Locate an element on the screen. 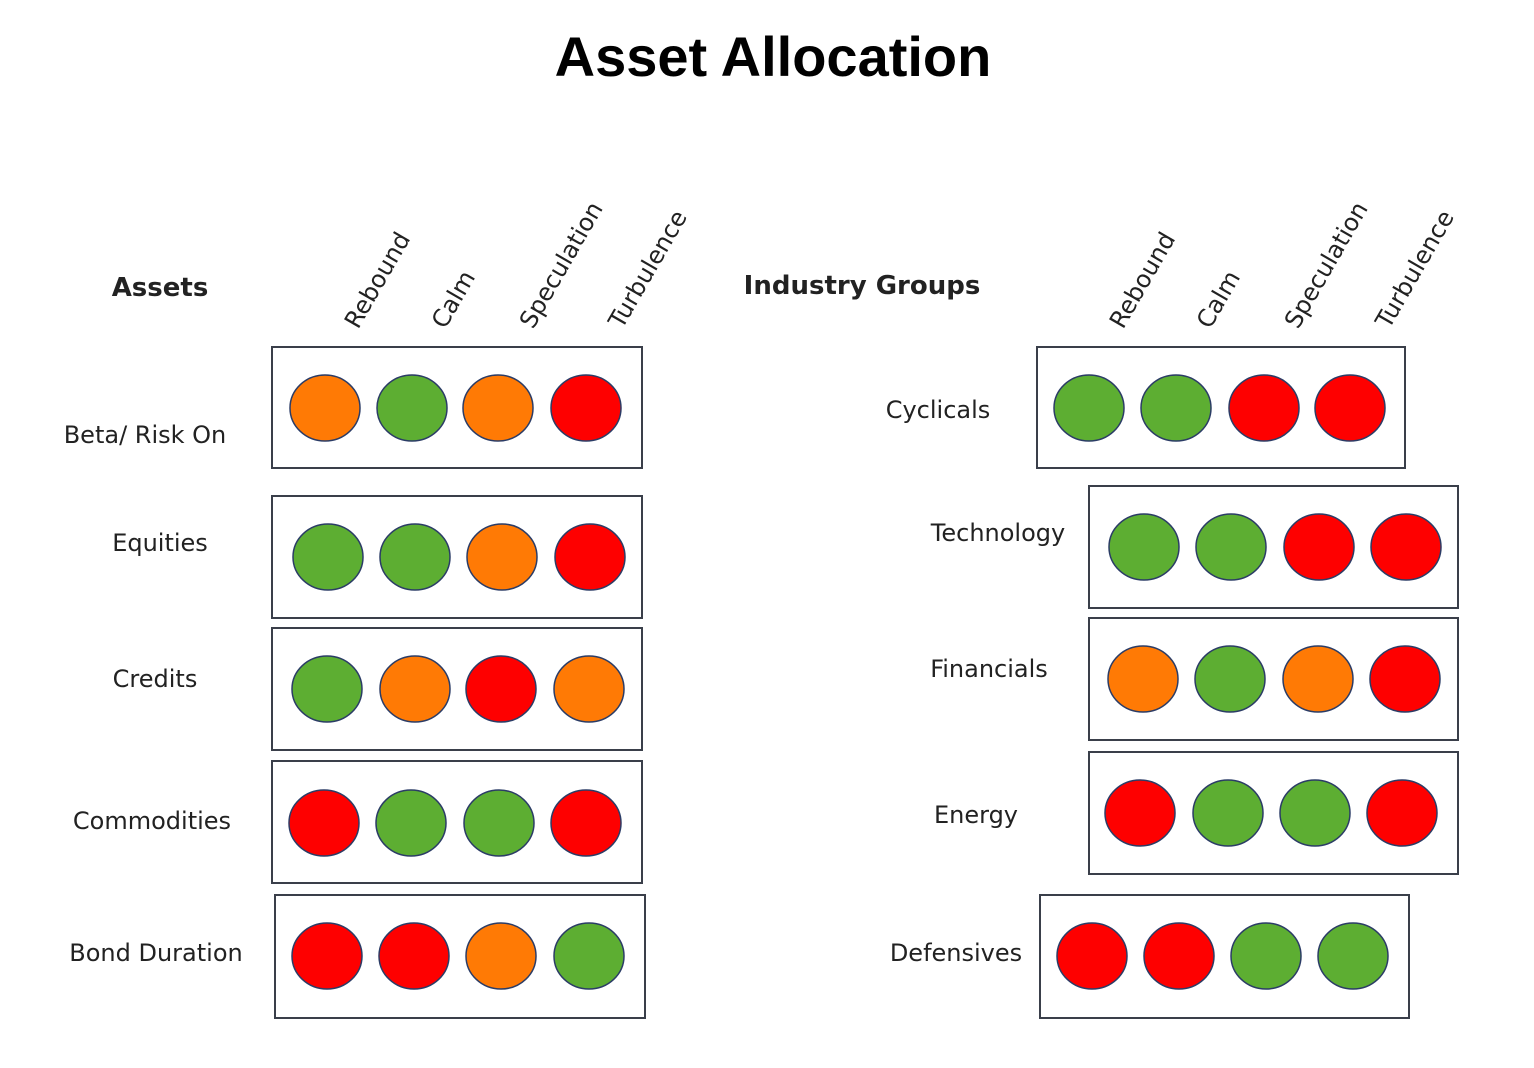 This screenshot has height=1068, width=1534. row-equities: Equities is located at coordinates (377, 557).